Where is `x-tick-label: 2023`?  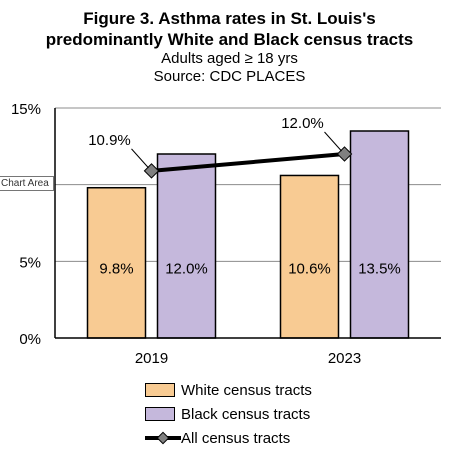
x-tick-label: 2023 is located at coordinates (344, 358).